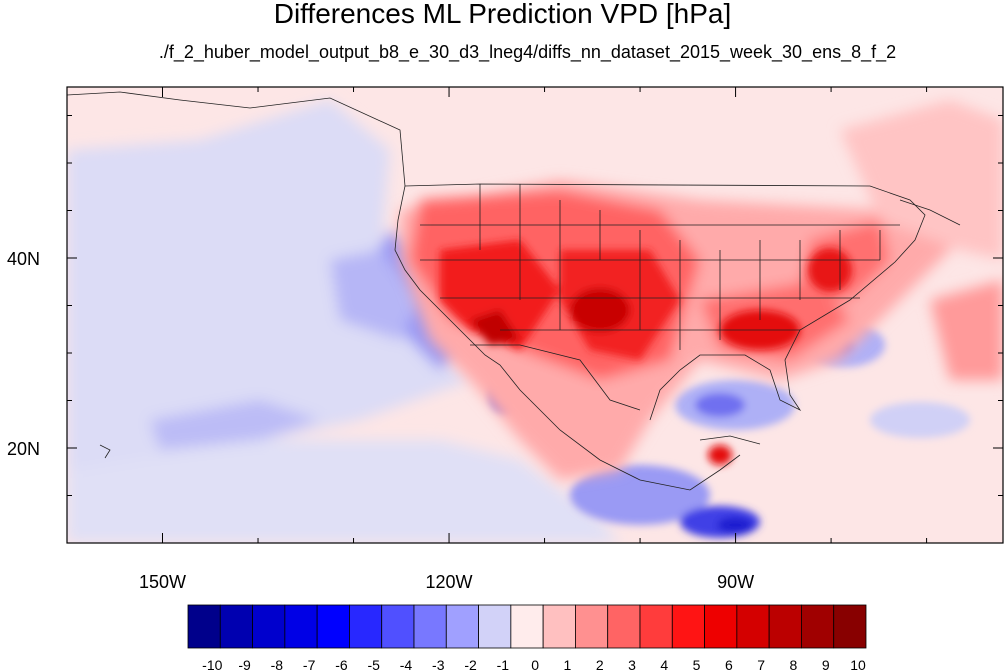  Describe the element at coordinates (23, 259) in the screenshot. I see `lat-tick-label: 40N` at that location.